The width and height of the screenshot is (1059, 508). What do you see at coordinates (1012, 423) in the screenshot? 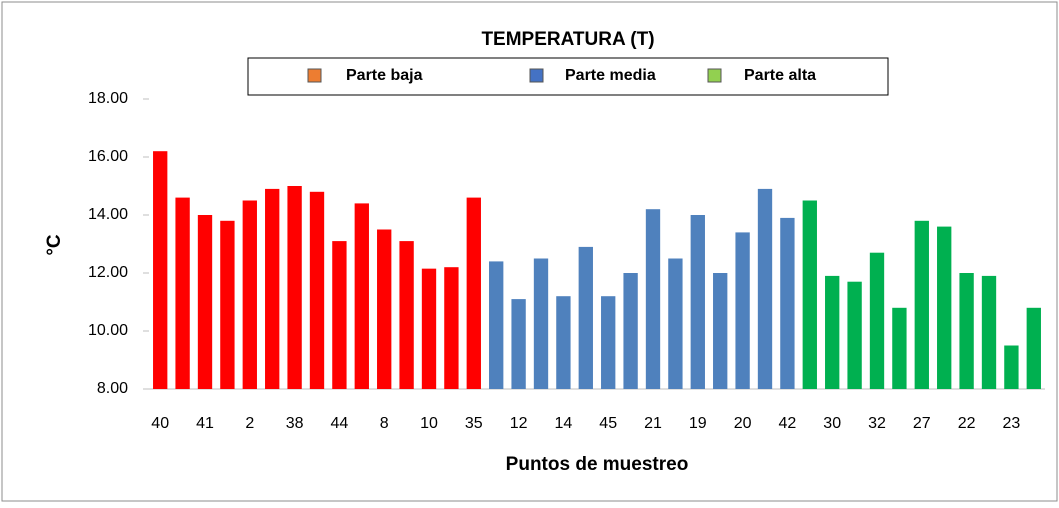
I see `x-tick-label: 23` at bounding box center [1012, 423].